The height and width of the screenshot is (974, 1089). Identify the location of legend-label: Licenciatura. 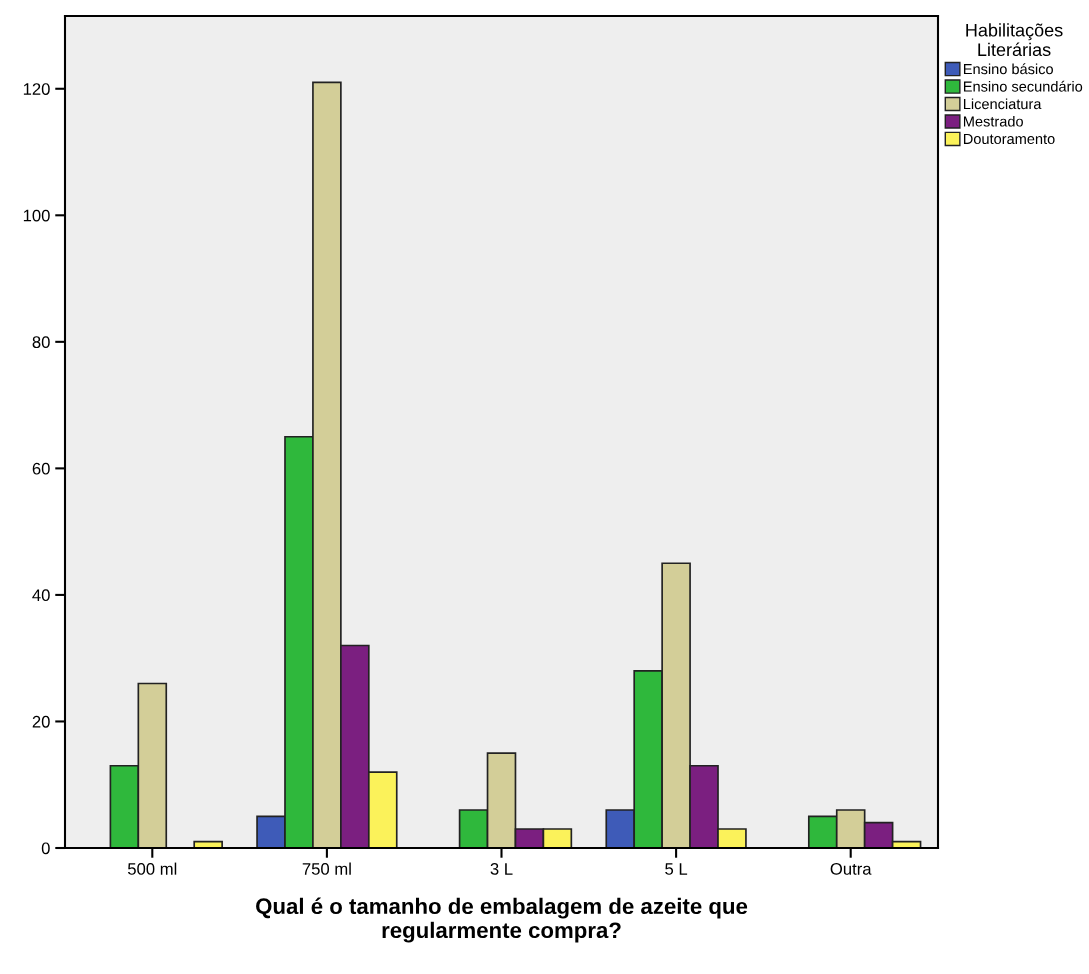
(1002, 104).